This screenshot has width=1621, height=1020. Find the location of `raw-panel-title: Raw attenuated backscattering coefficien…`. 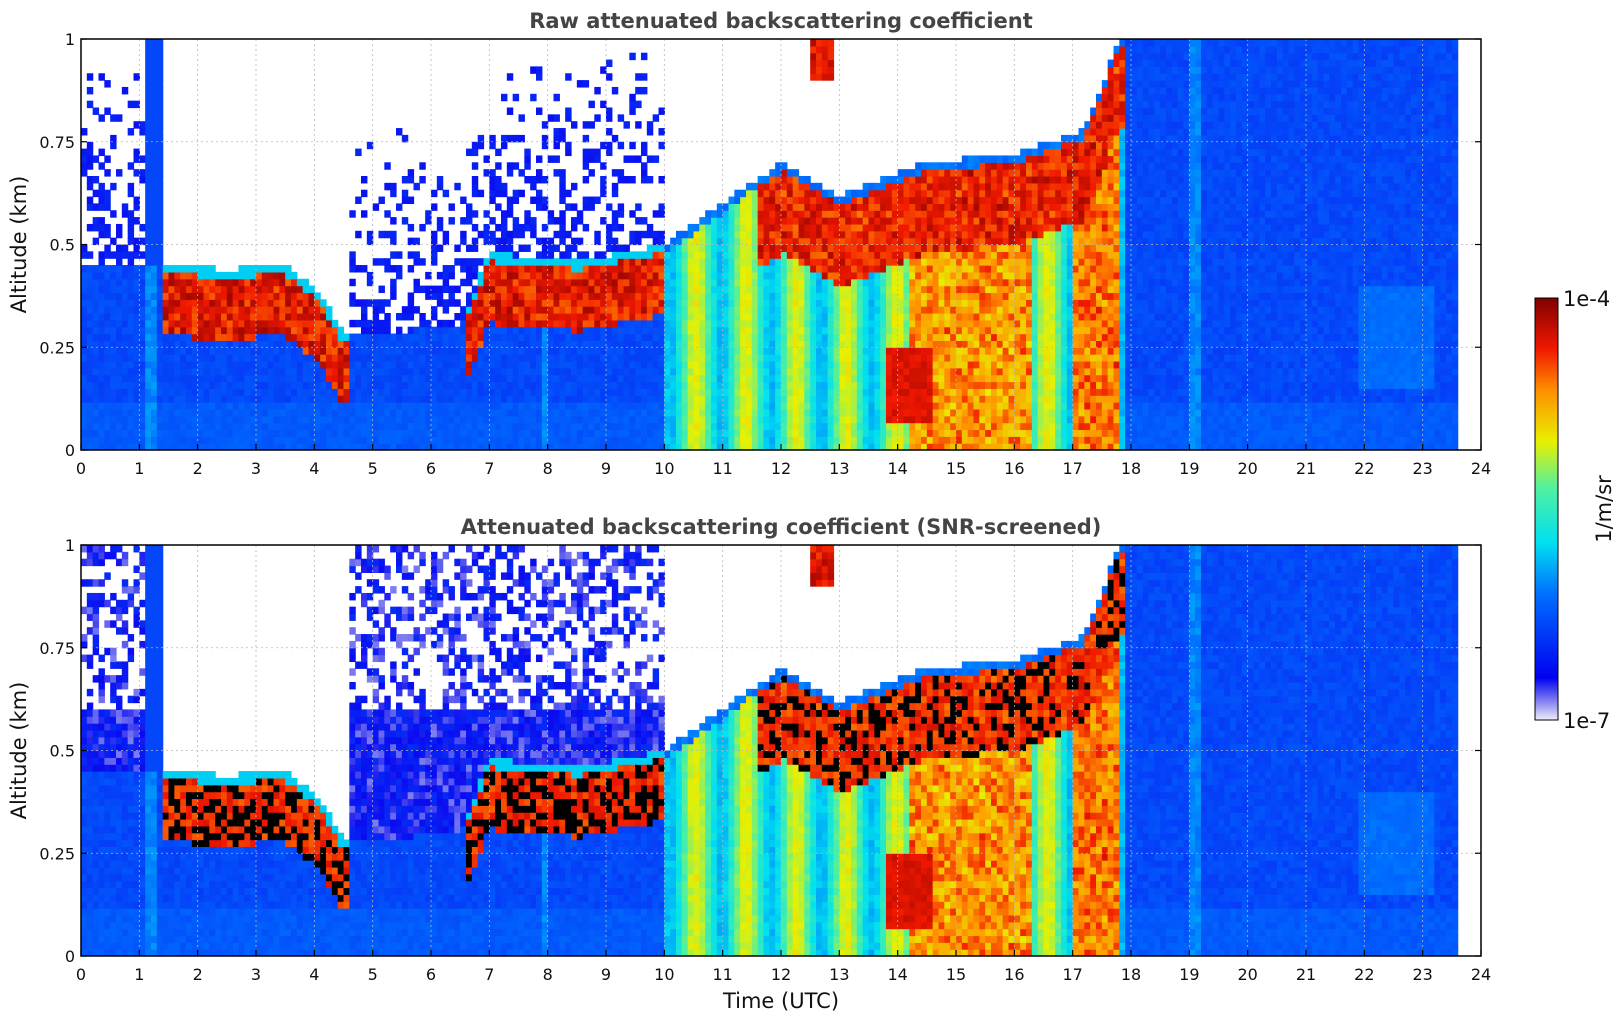

raw-panel-title: Raw attenuated backscattering coefficien… is located at coordinates (781, 21).